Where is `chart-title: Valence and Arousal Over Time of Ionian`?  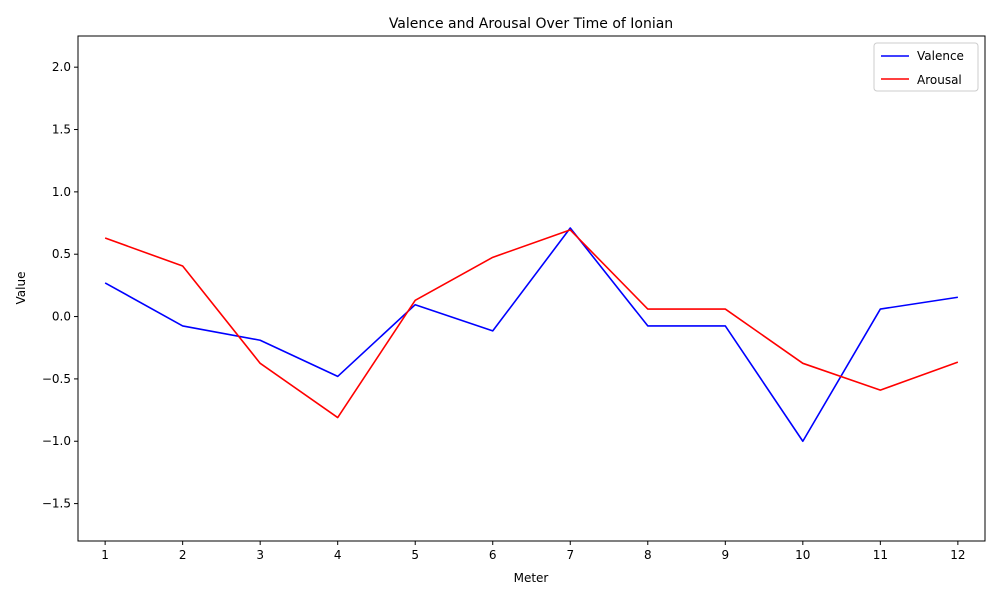 chart-title: Valence and Arousal Over Time of Ionian is located at coordinates (531, 24).